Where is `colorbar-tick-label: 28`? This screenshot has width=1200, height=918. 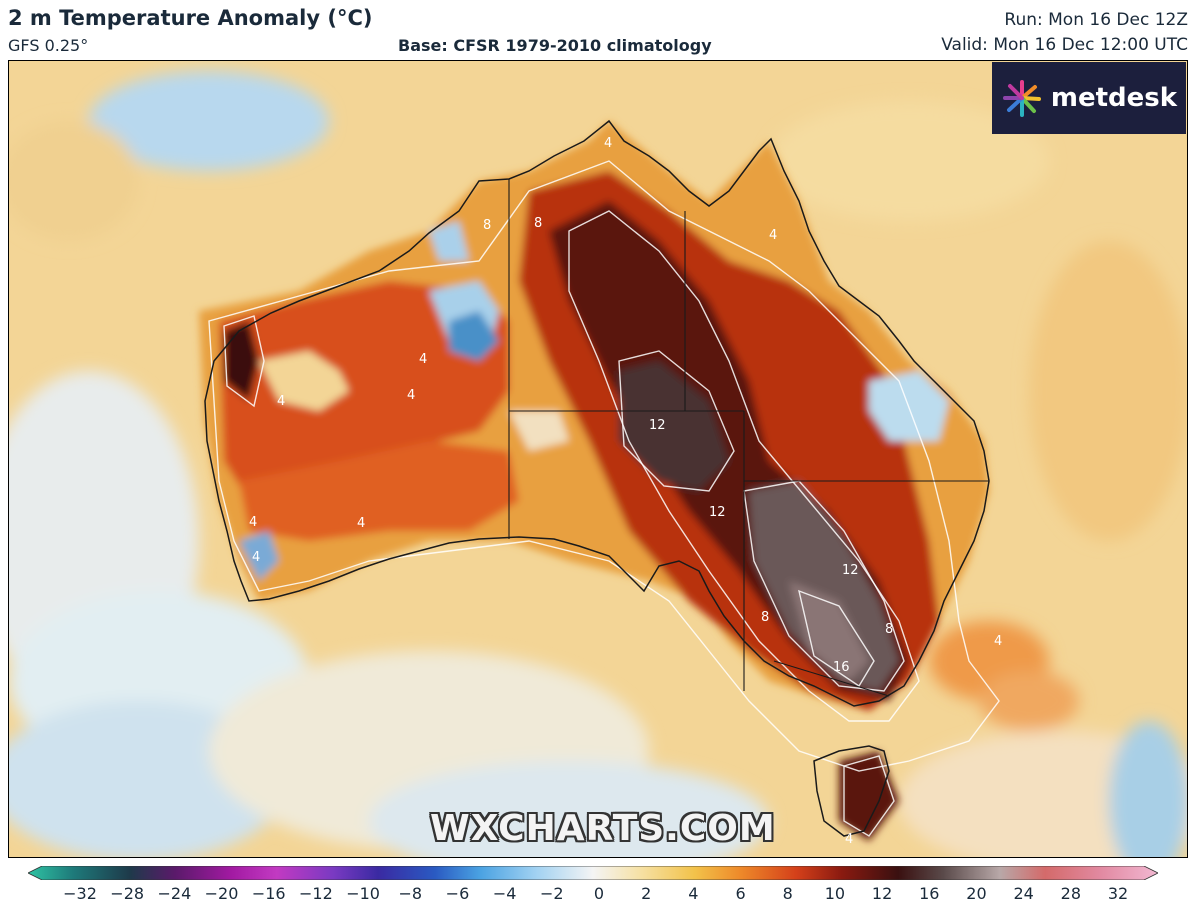 colorbar-tick-label: 28 is located at coordinates (1070, 893).